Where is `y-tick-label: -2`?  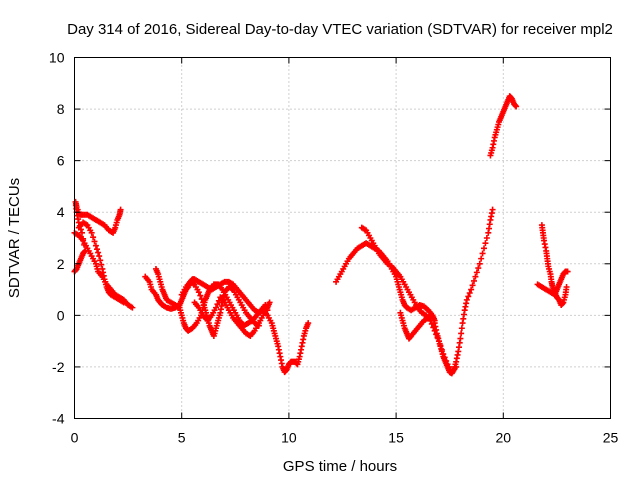
y-tick-label: -2 is located at coordinates (58, 367).